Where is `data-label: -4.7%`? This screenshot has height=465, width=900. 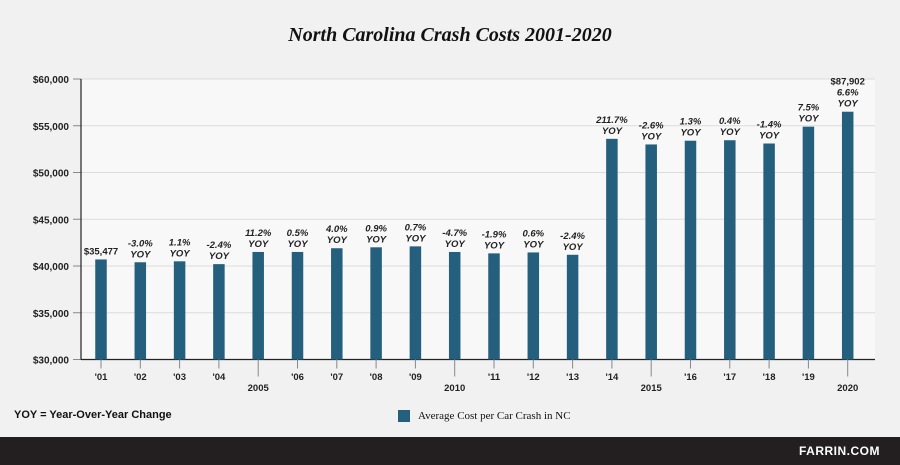 data-label: -4.7% is located at coordinates (454, 233).